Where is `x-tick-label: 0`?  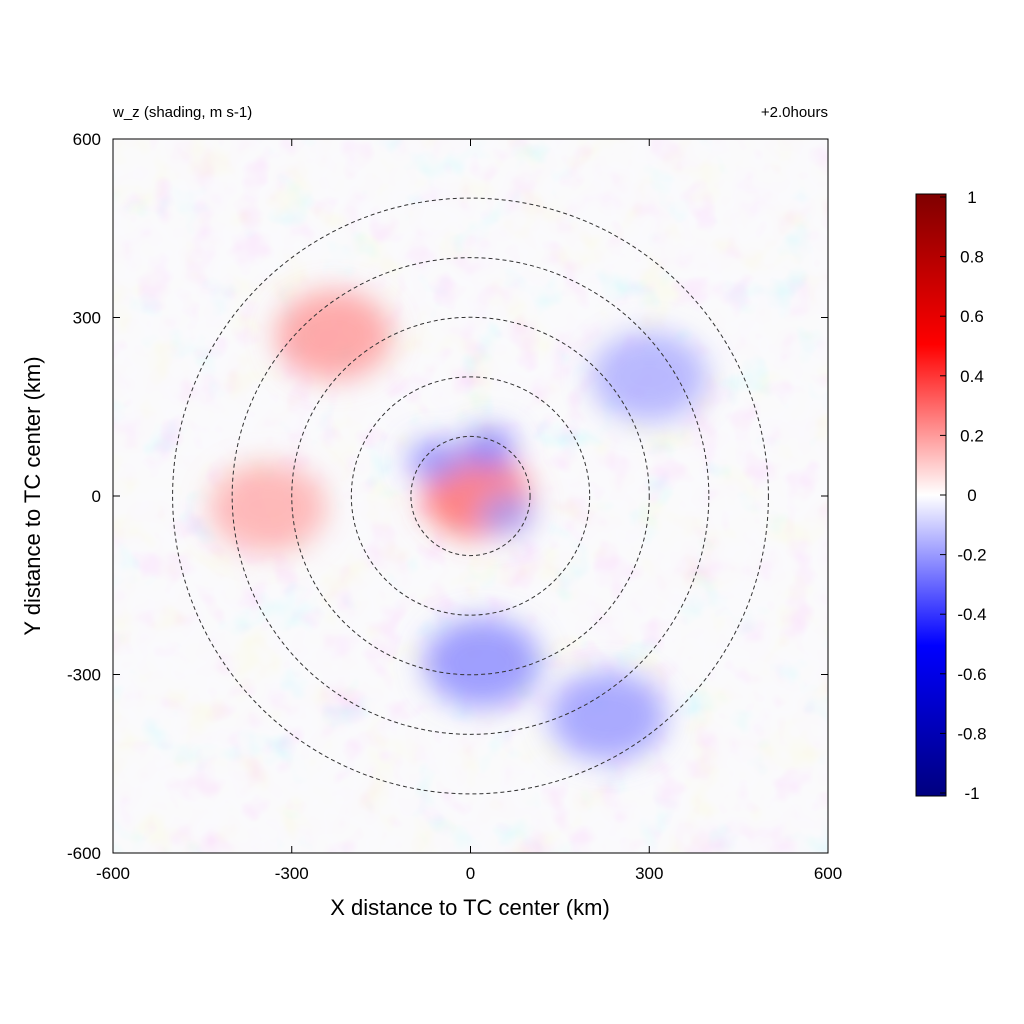
x-tick-label: 0 is located at coordinates (470, 873).